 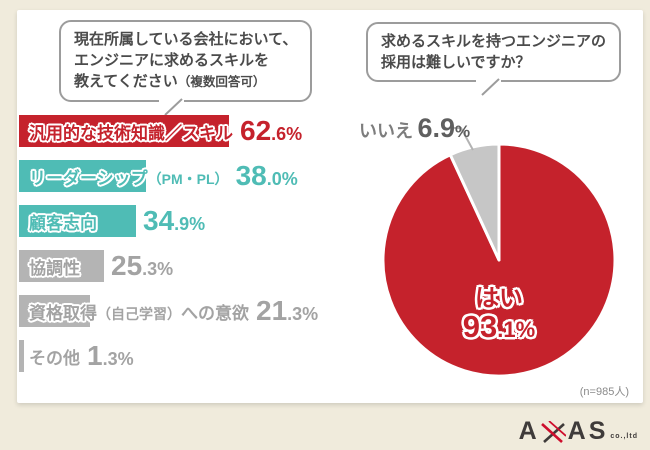 I want to click on bar-value: 38.0%, so click(x=266, y=175).